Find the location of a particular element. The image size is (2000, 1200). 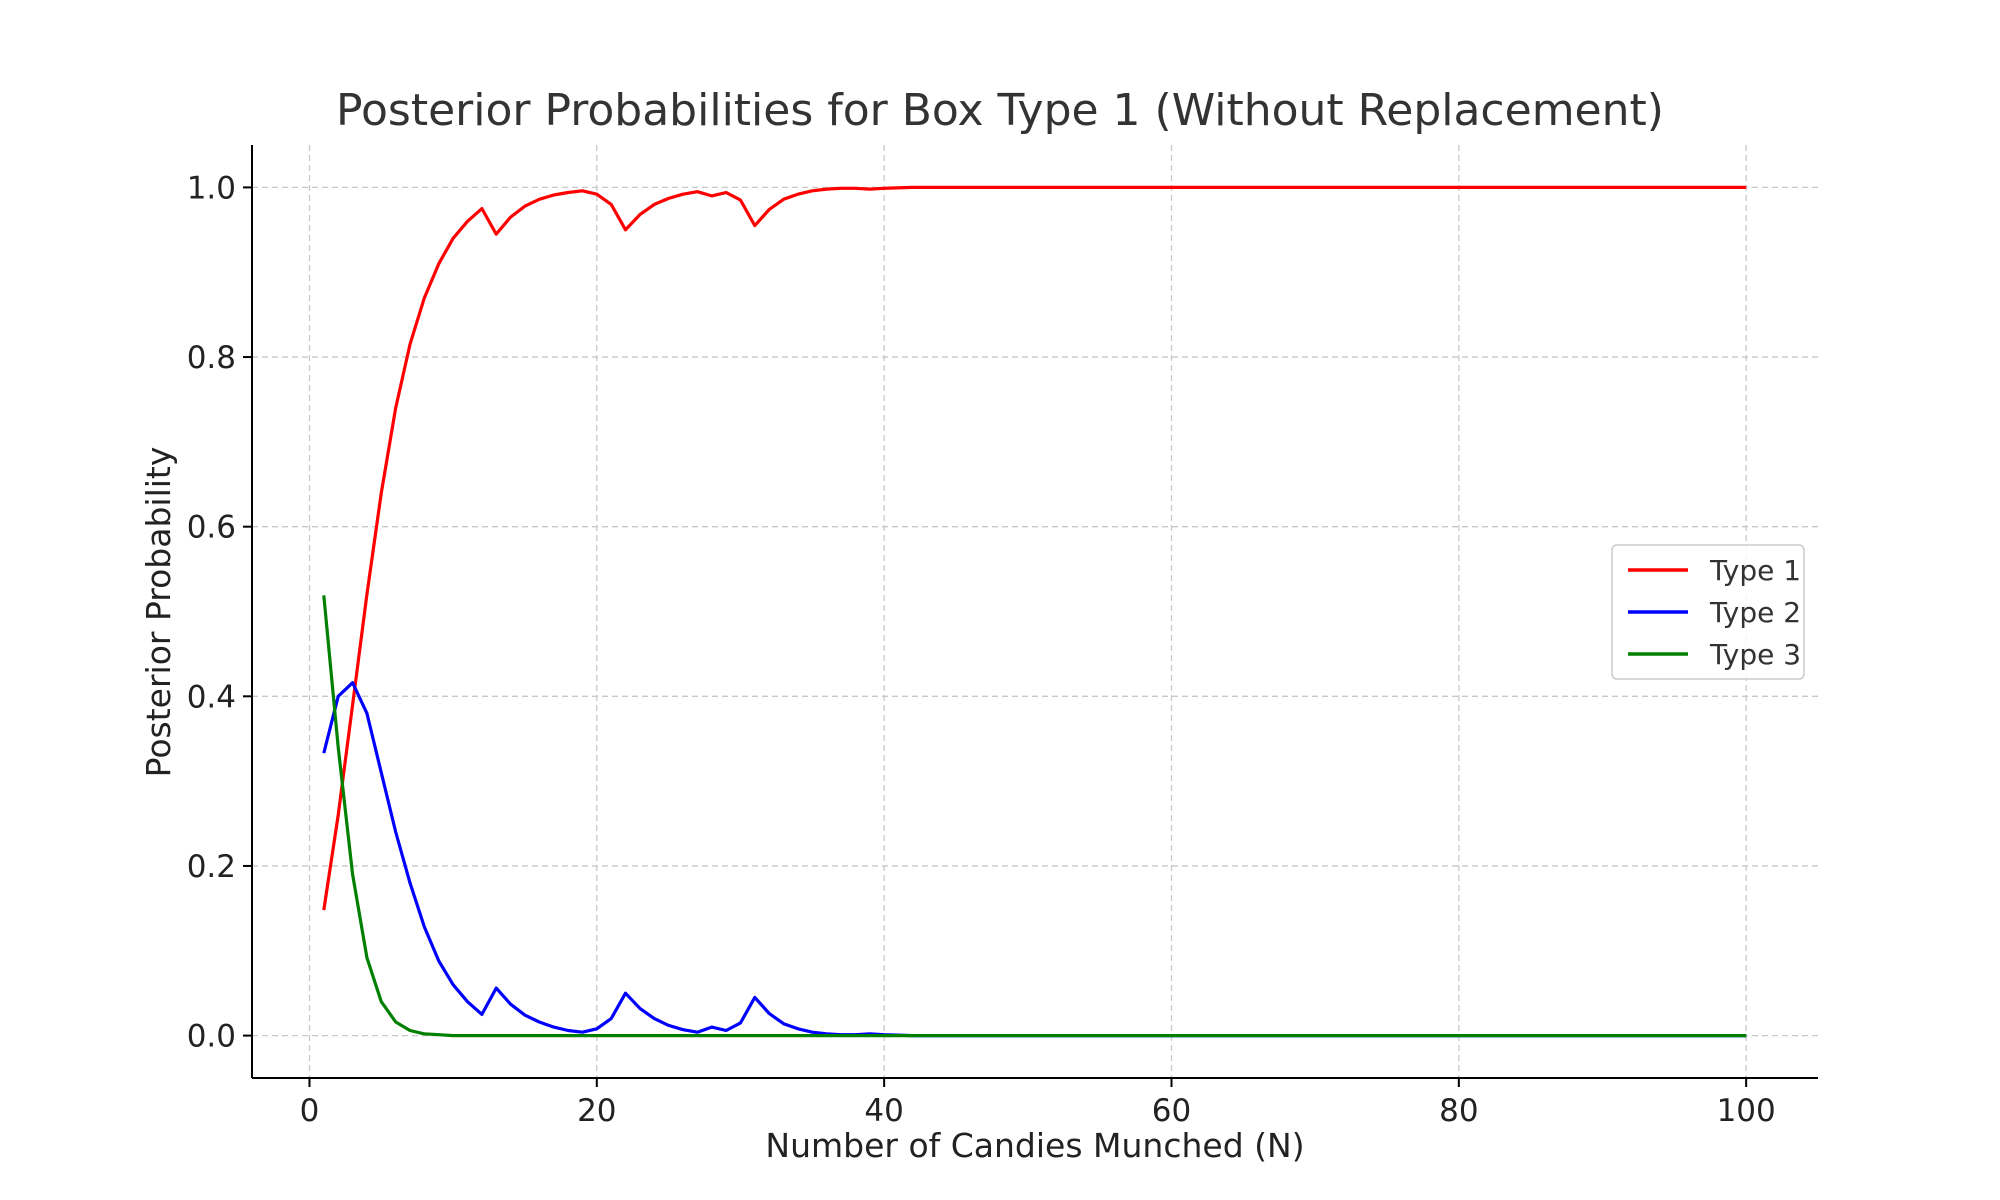

x-tick-label: 60 is located at coordinates (1171, 1111).